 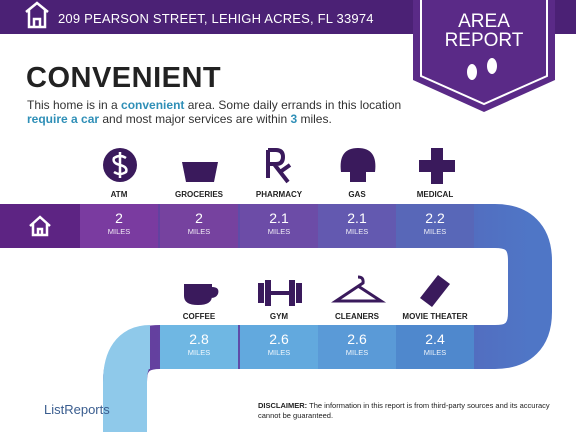 I want to click on service-label: COFFEE, so click(x=199, y=316).